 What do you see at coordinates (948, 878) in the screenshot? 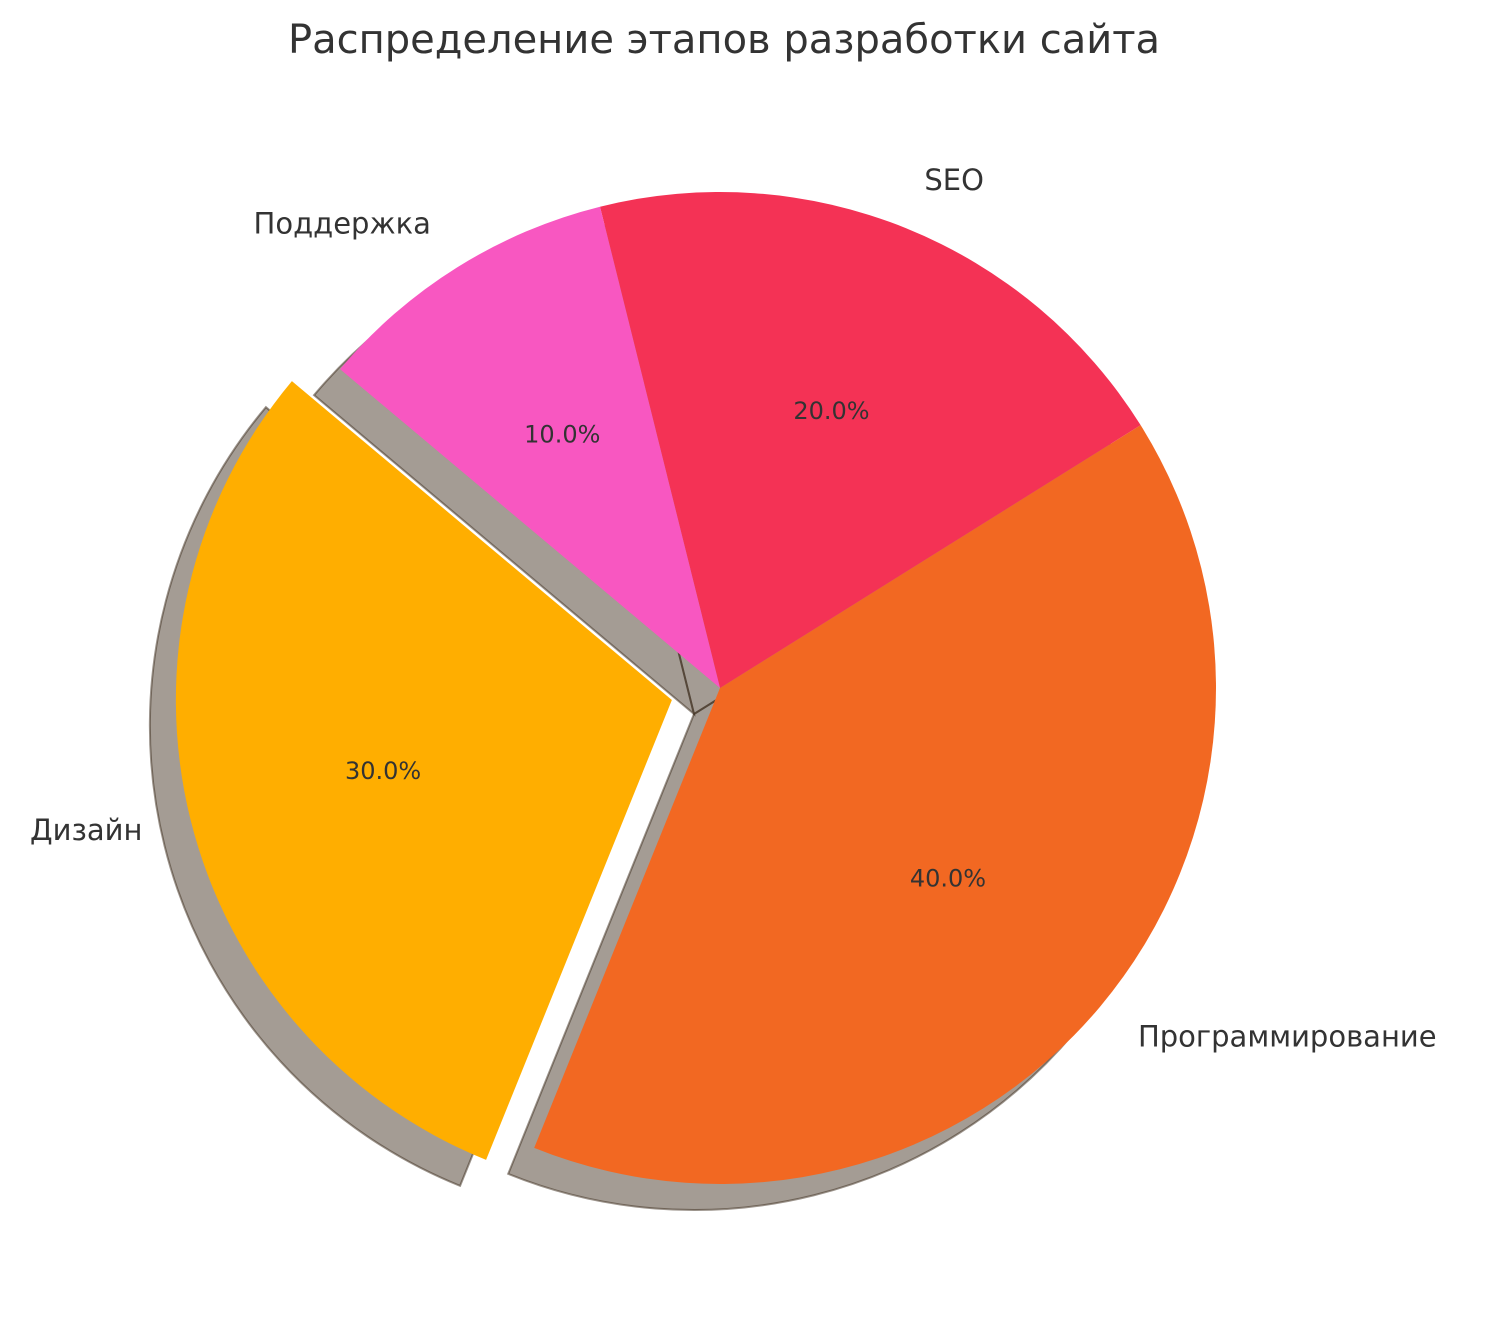
I see `value-label: 40.0%` at bounding box center [948, 878].